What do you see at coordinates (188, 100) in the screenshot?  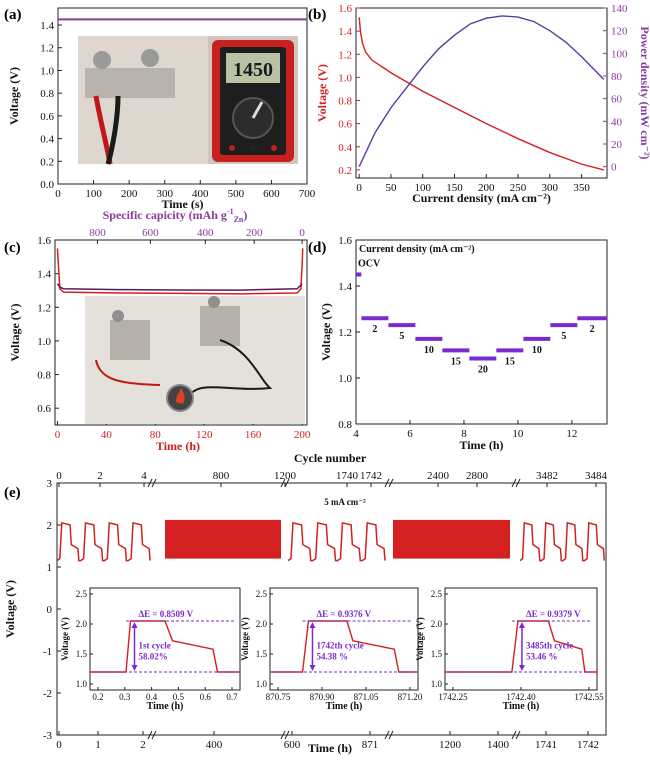 I see `photo-multimeter-setup: 1450` at bounding box center [188, 100].